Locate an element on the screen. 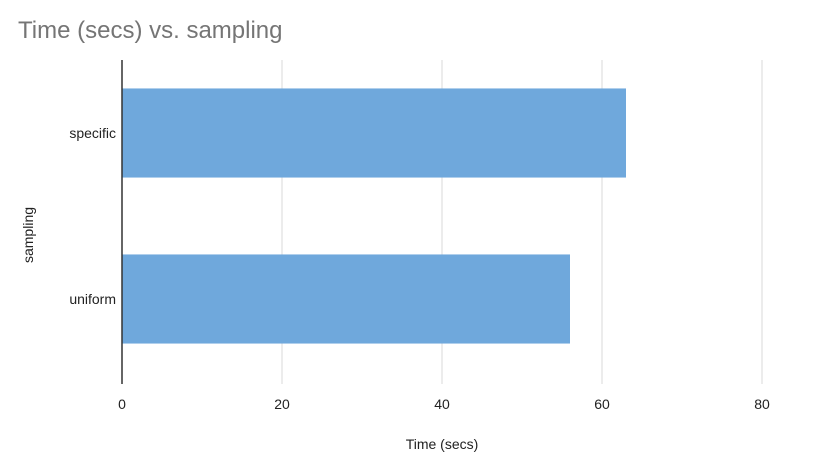 The image size is (815, 465). chart-title: Time (secs) vs. sampling is located at coordinates (150, 30).